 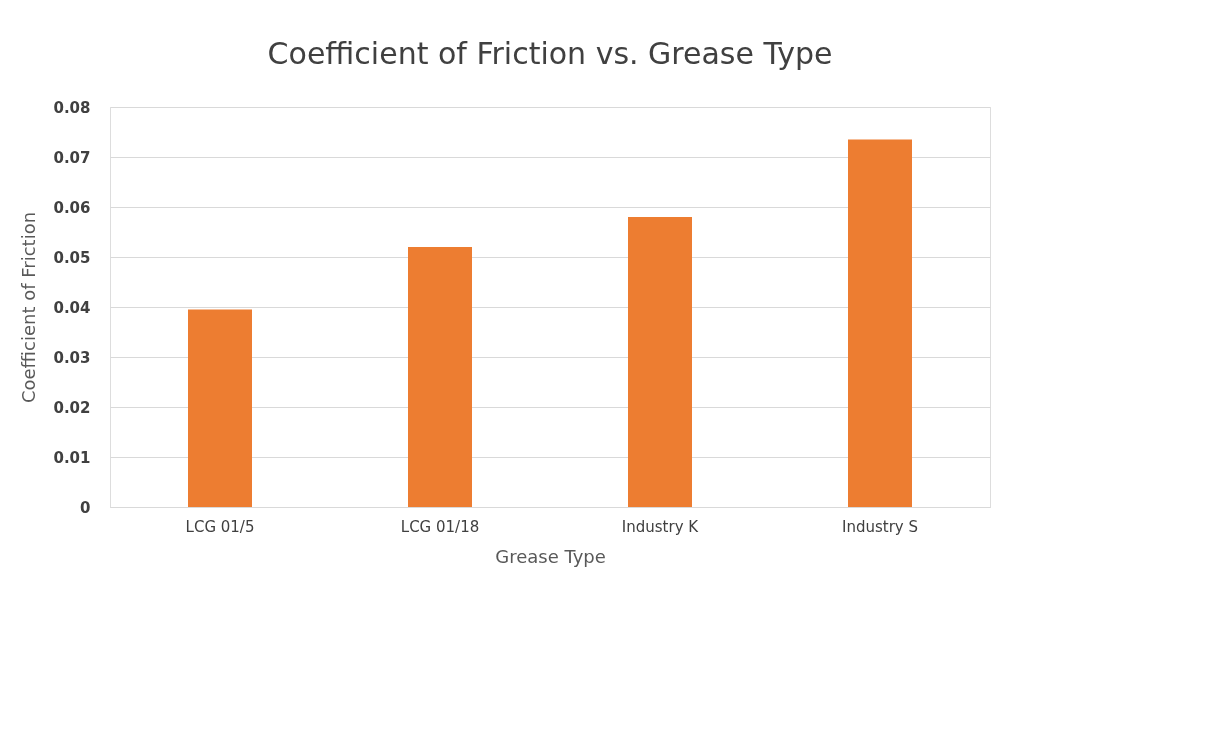 What do you see at coordinates (550, 53) in the screenshot?
I see `chart-title: Coefficient of Friction vs. Grease Type` at bounding box center [550, 53].